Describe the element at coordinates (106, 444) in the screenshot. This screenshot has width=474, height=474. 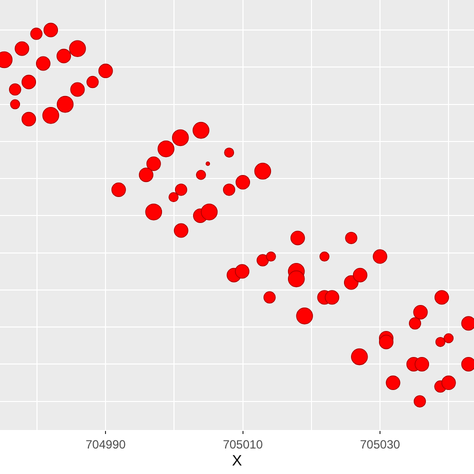
I see `x-tick-label: 704990` at that location.